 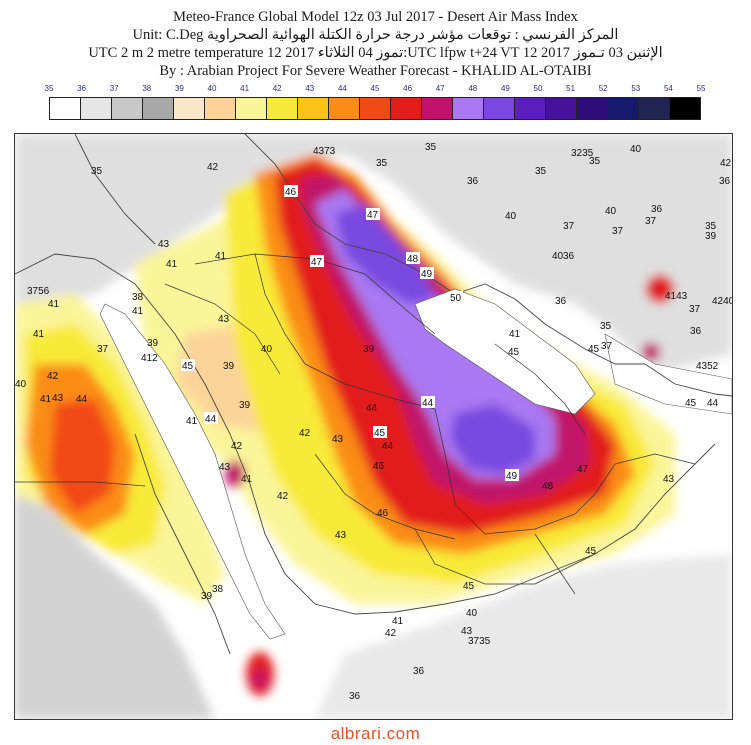 What do you see at coordinates (38, 291) in the screenshot?
I see `contour-label: 3756` at bounding box center [38, 291].